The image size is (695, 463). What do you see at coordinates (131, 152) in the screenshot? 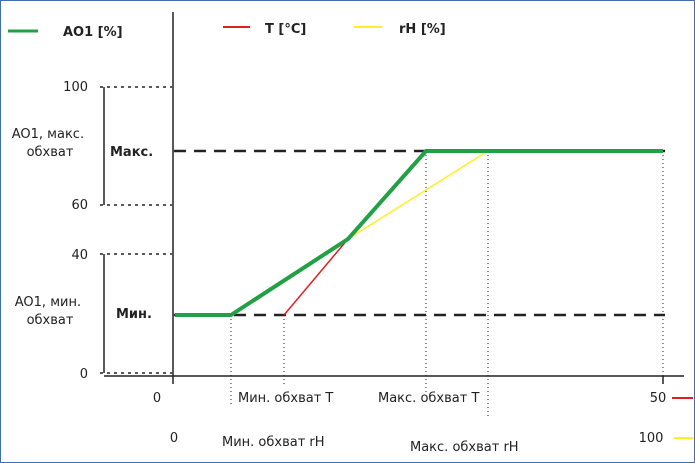
I see `max-label: Макс.` at bounding box center [131, 152].